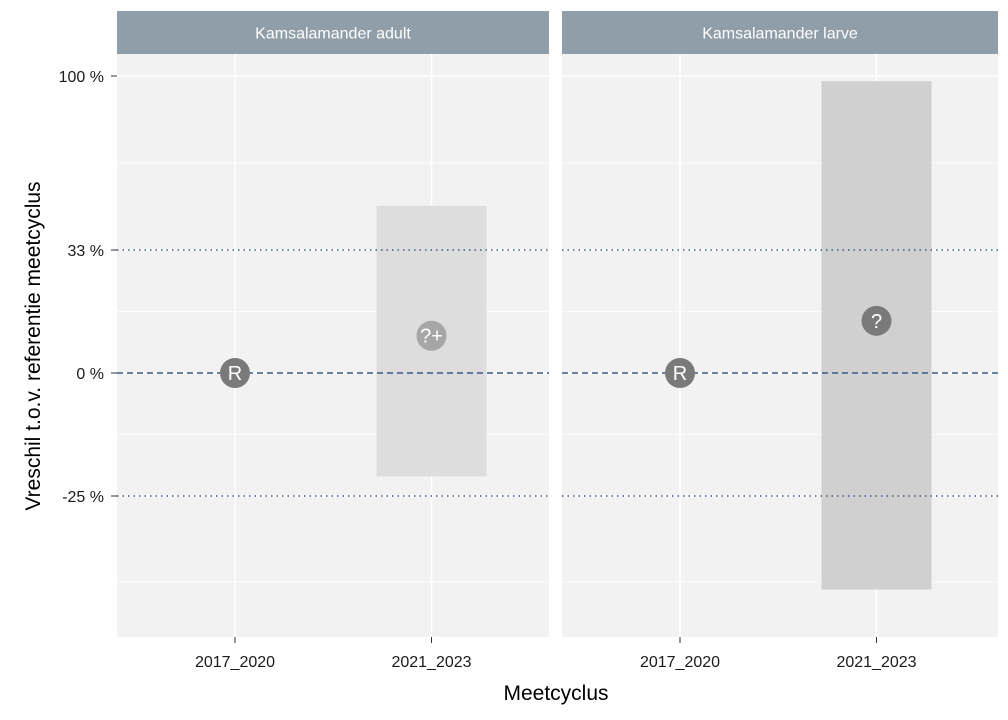  I want to click on y-axis: 100 % 33 % 0 % -25 %, so click(88, 287).